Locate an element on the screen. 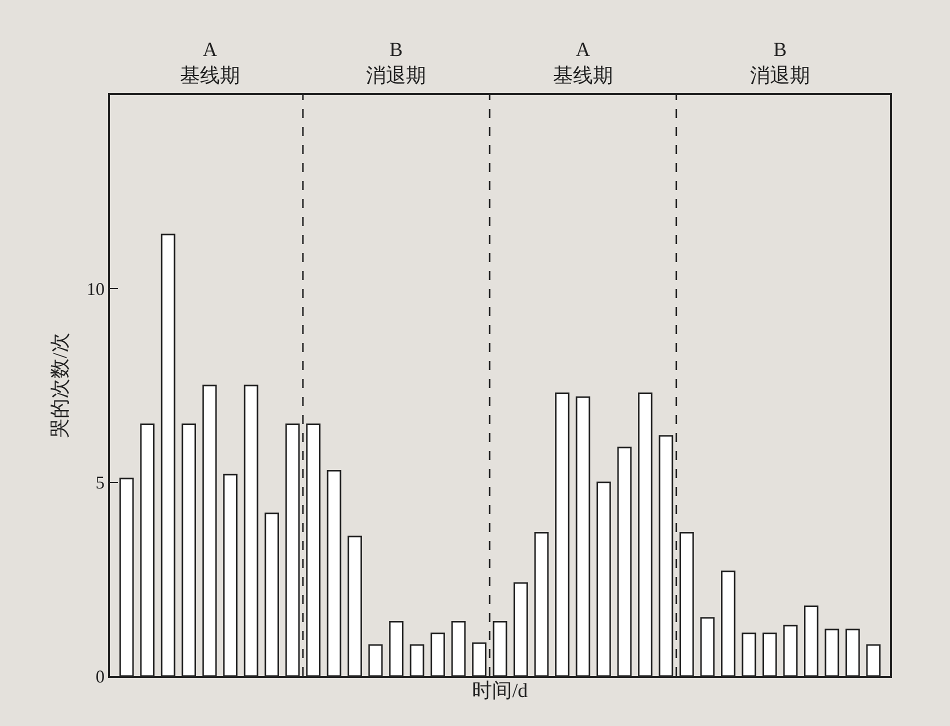  y-axis-title: 哭的次数/次 is located at coordinates (61, 385).